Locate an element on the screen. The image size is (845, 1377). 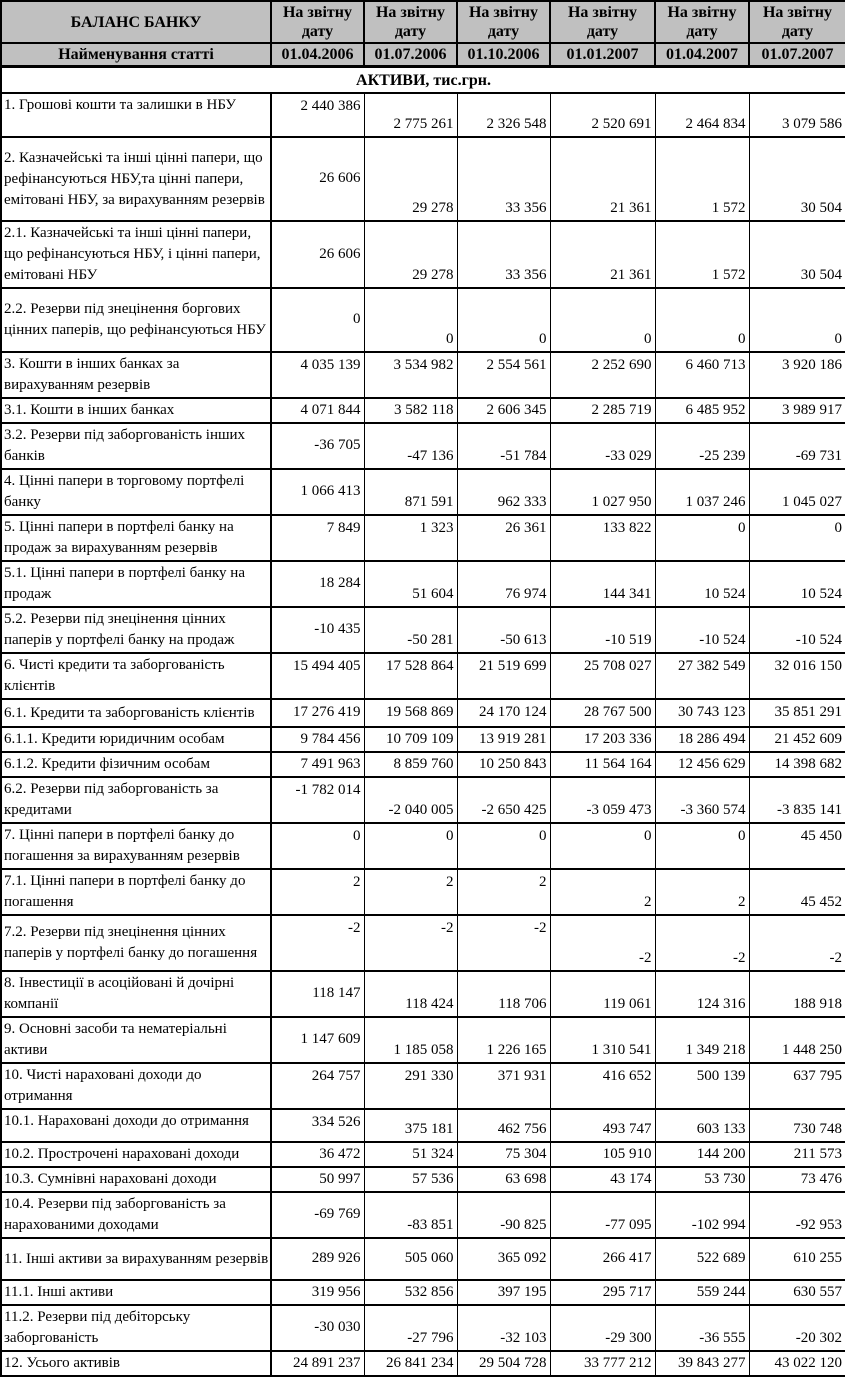
value-cell: 45 452 is located at coordinates (796, 892).